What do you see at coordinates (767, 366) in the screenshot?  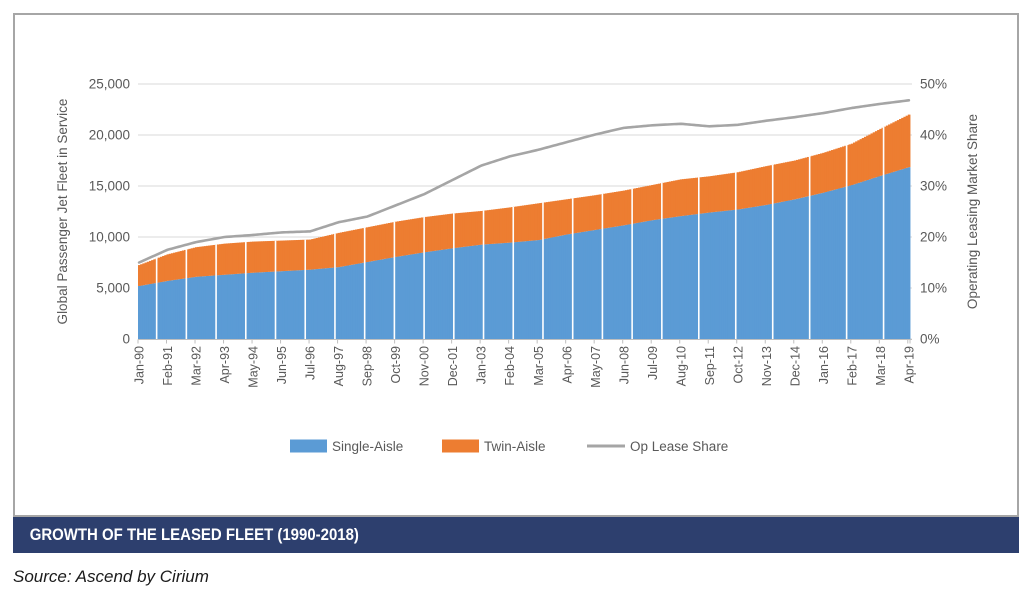 I see `x-axis-label: Nov-13` at bounding box center [767, 366].